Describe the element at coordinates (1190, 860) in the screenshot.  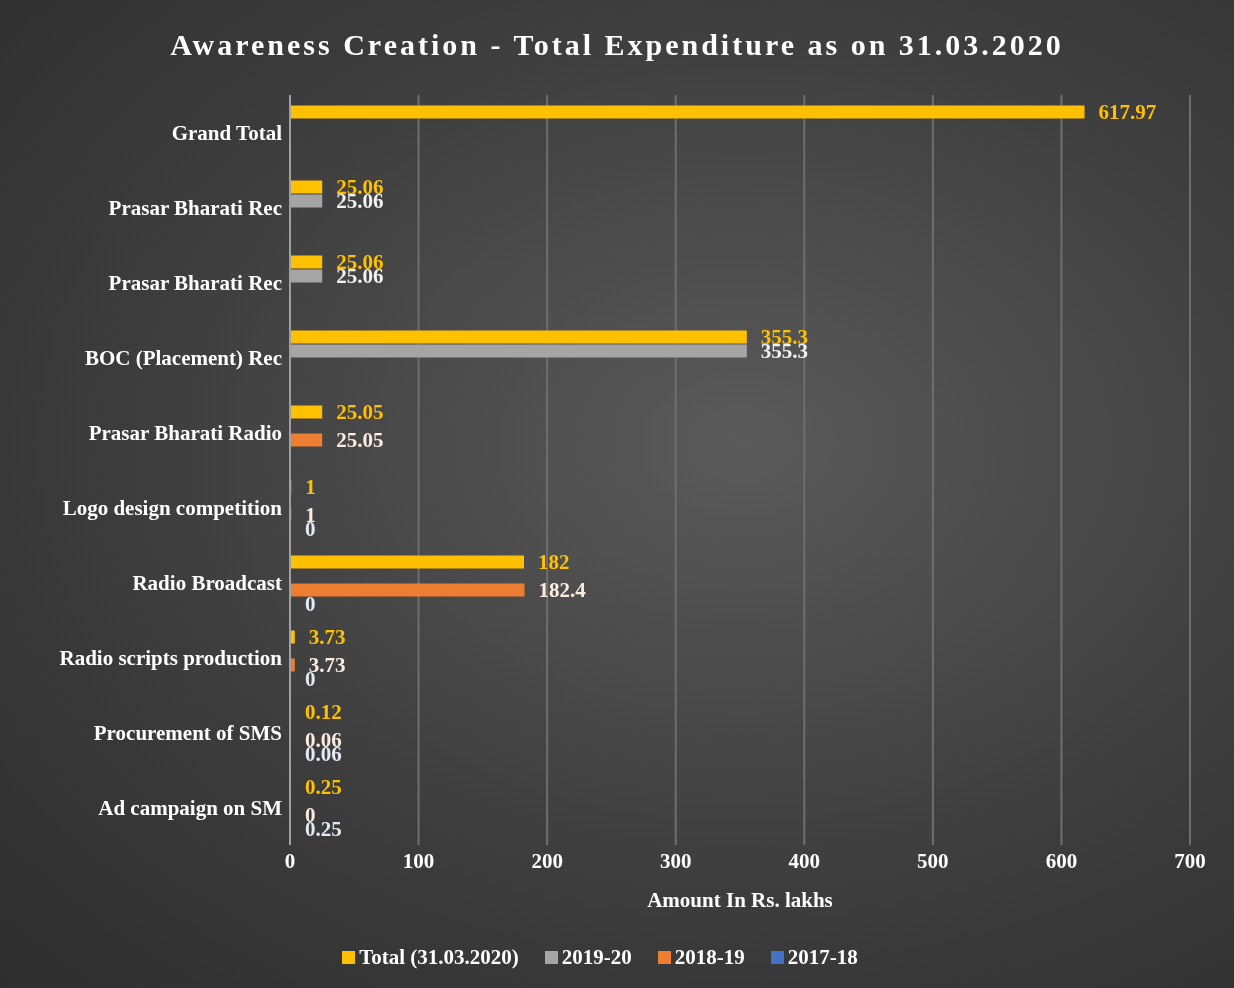
I see `x-tick-label: 700` at that location.